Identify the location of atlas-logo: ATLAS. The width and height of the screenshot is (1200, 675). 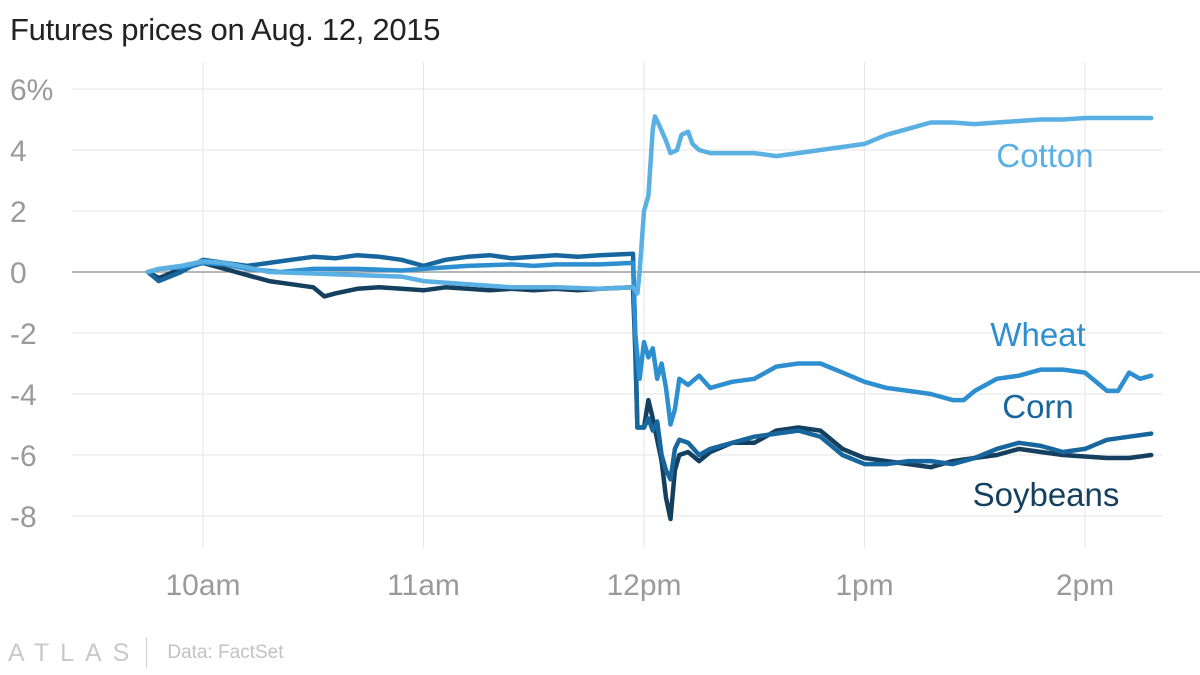
(74, 652).